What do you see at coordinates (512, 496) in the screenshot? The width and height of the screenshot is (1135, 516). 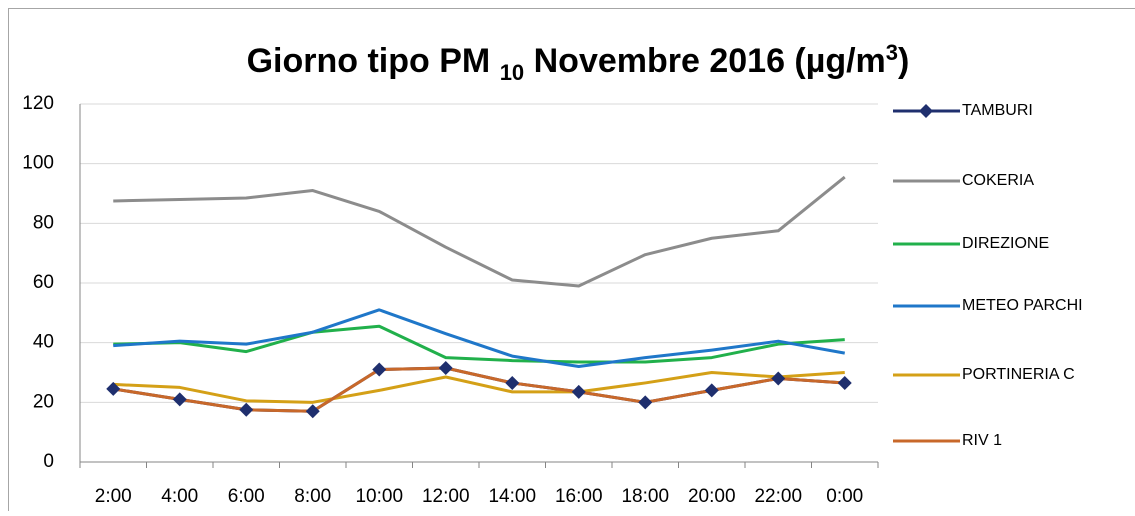 I see `x-tick-label: 14:00` at bounding box center [512, 496].